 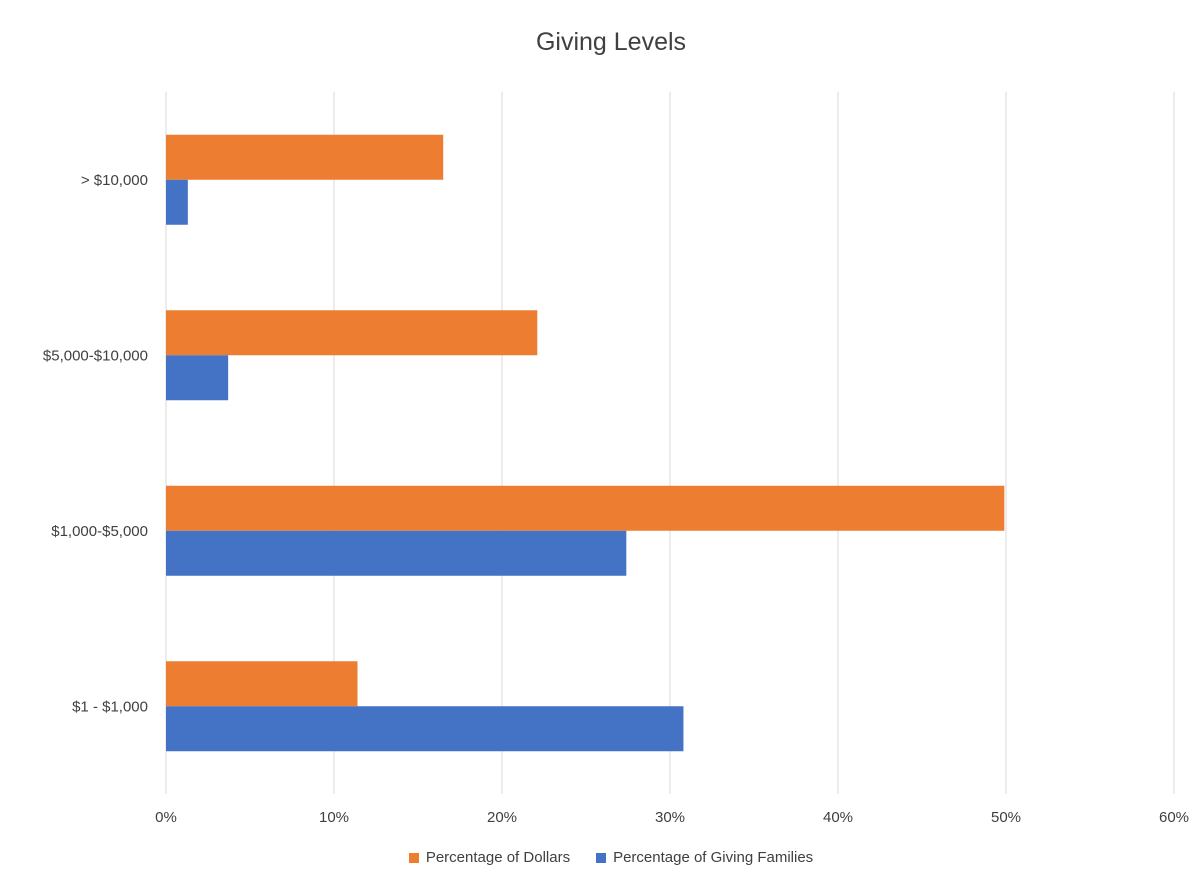 What do you see at coordinates (1006, 817) in the screenshot?
I see `x-tick-label: 50%` at bounding box center [1006, 817].